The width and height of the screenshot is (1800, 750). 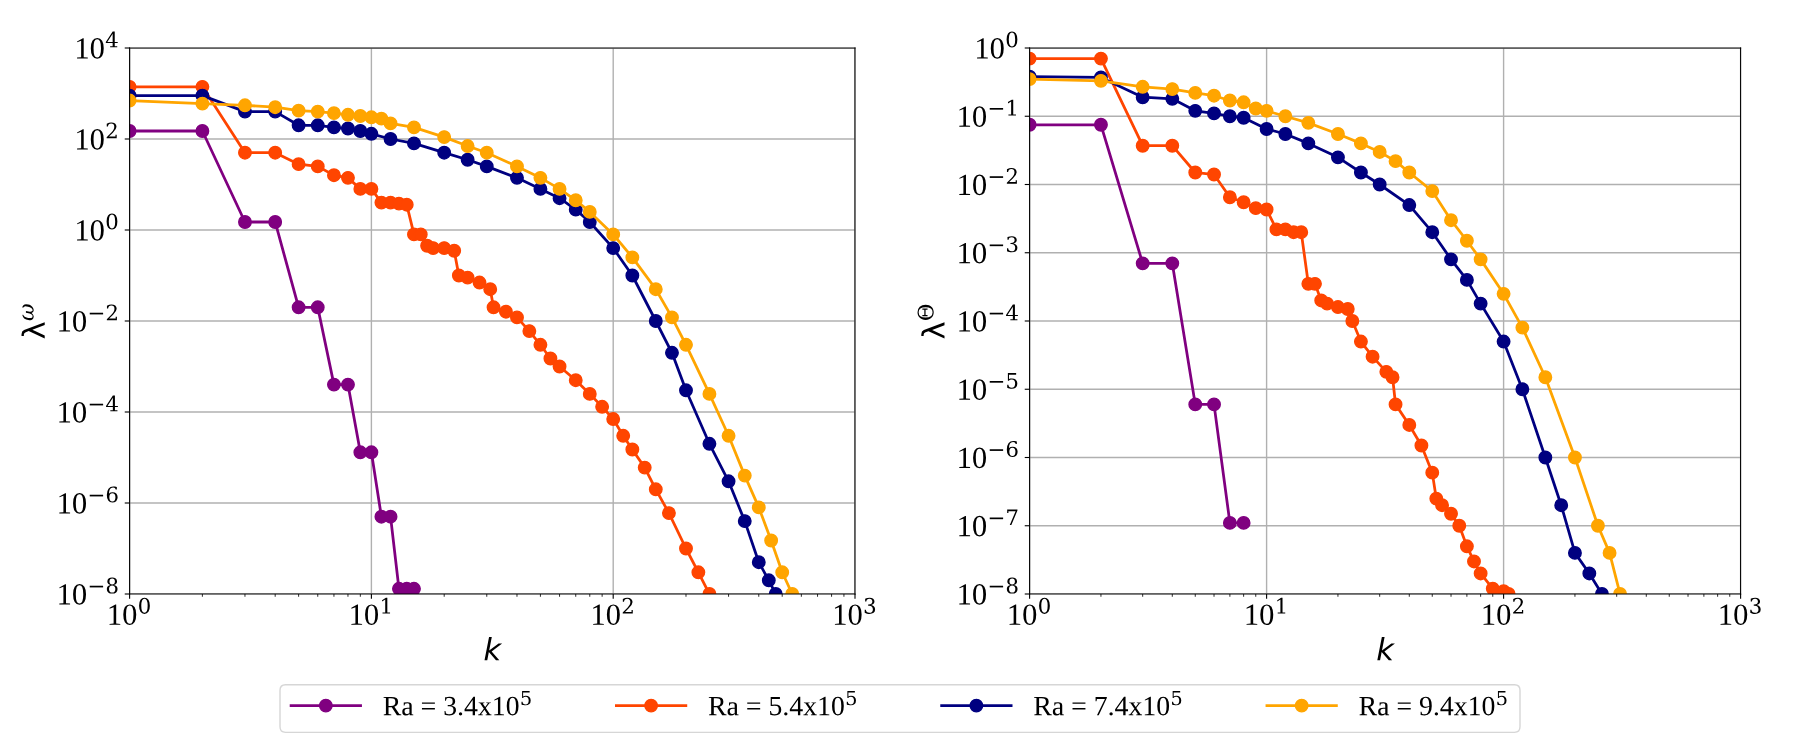 I want to click on y-tick-label: 10$^{2}$, so click(x=97, y=136).